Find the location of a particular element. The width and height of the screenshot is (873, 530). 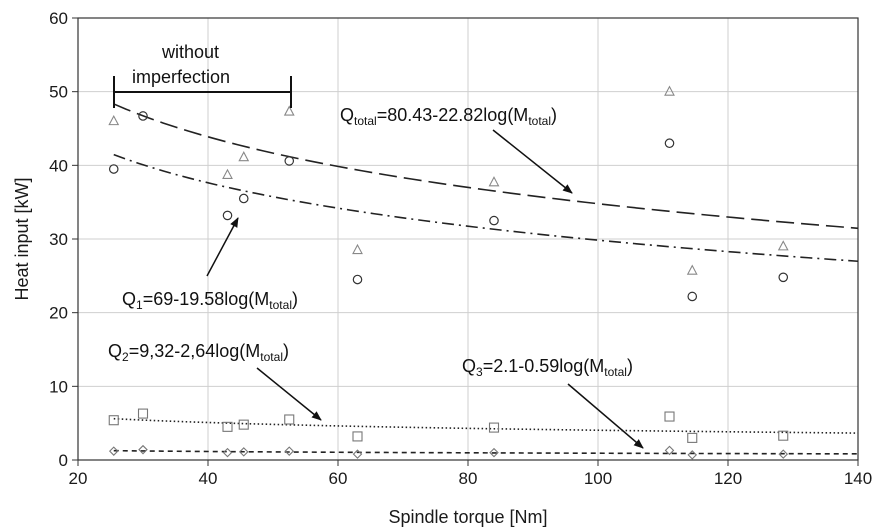

q1-annotation: Q1=69-19.58log(Mtotal) is located at coordinates (210, 264).